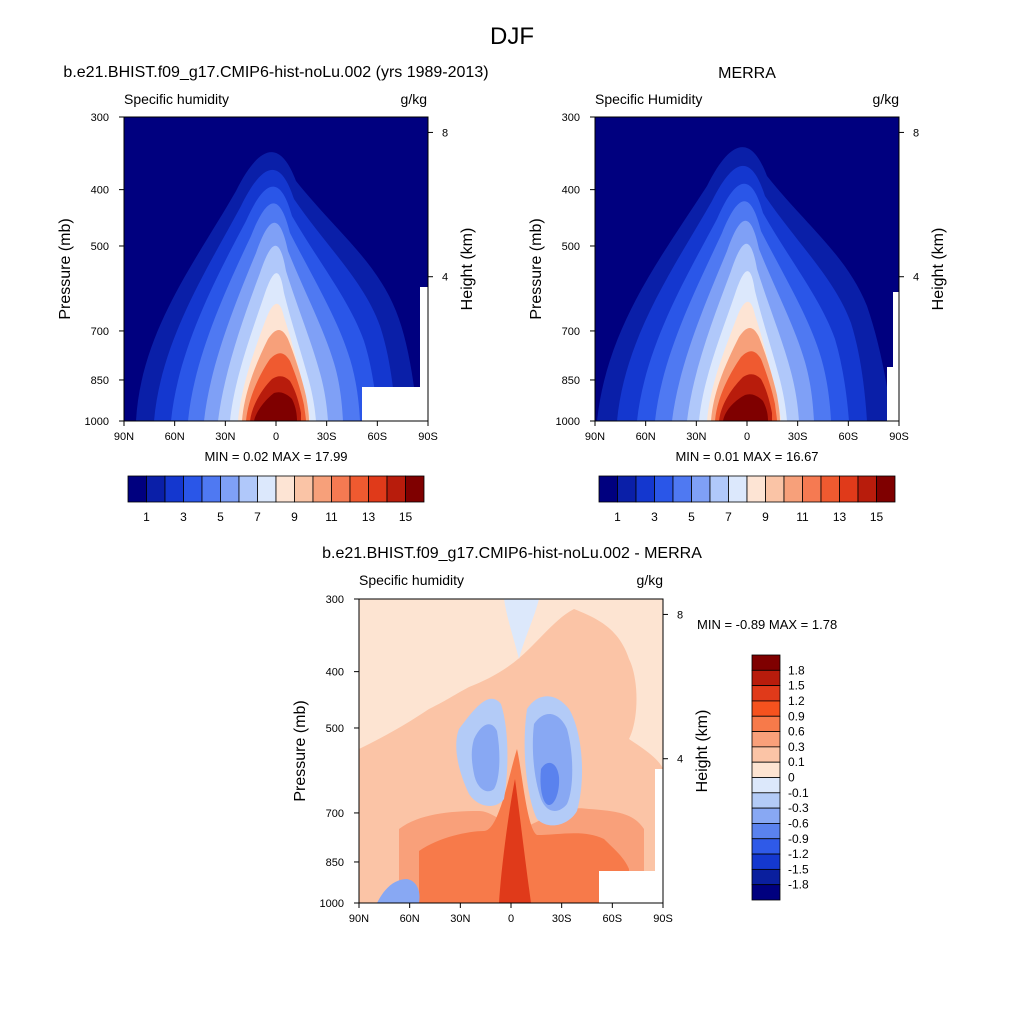  I want to click on colorbar-label: 0.3, so click(796, 747).